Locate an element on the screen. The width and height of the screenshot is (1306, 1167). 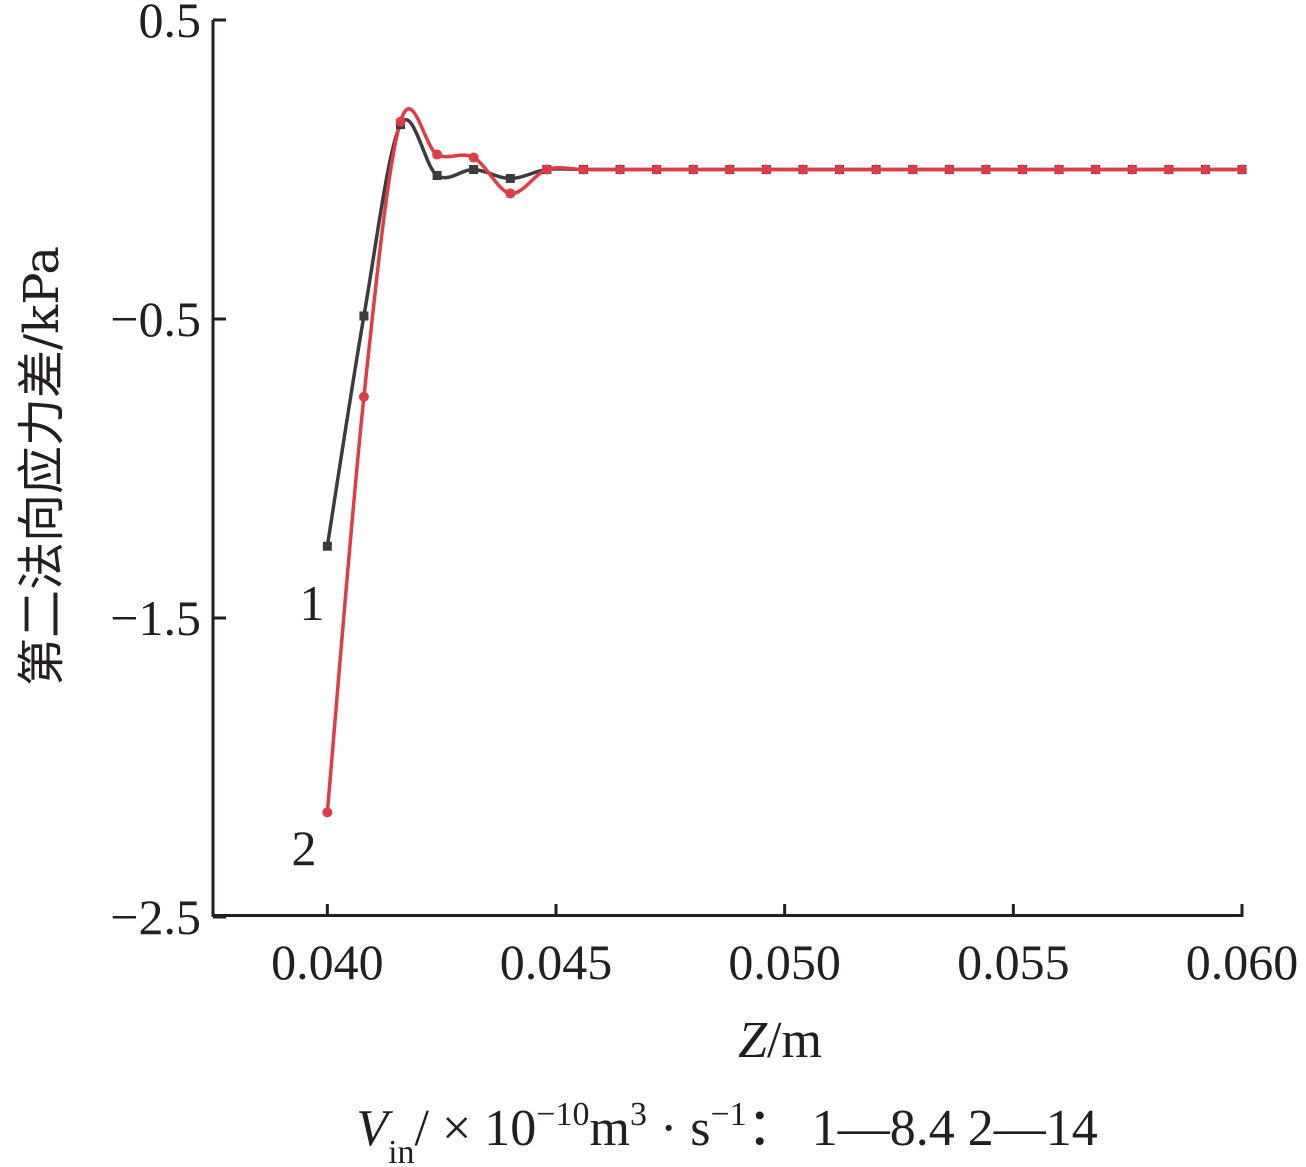
y-tick-label: −2.5 is located at coordinates (155, 917).